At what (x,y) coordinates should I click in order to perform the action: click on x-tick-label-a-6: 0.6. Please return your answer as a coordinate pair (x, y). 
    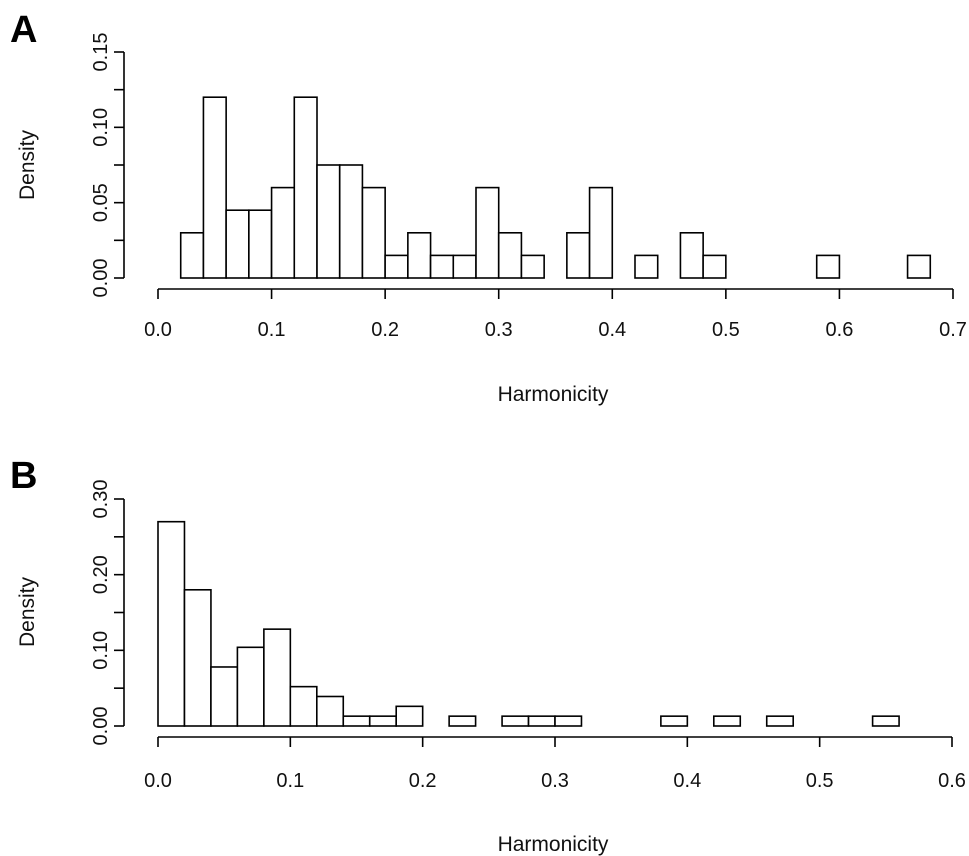
    Looking at the image, I should click on (840, 330).